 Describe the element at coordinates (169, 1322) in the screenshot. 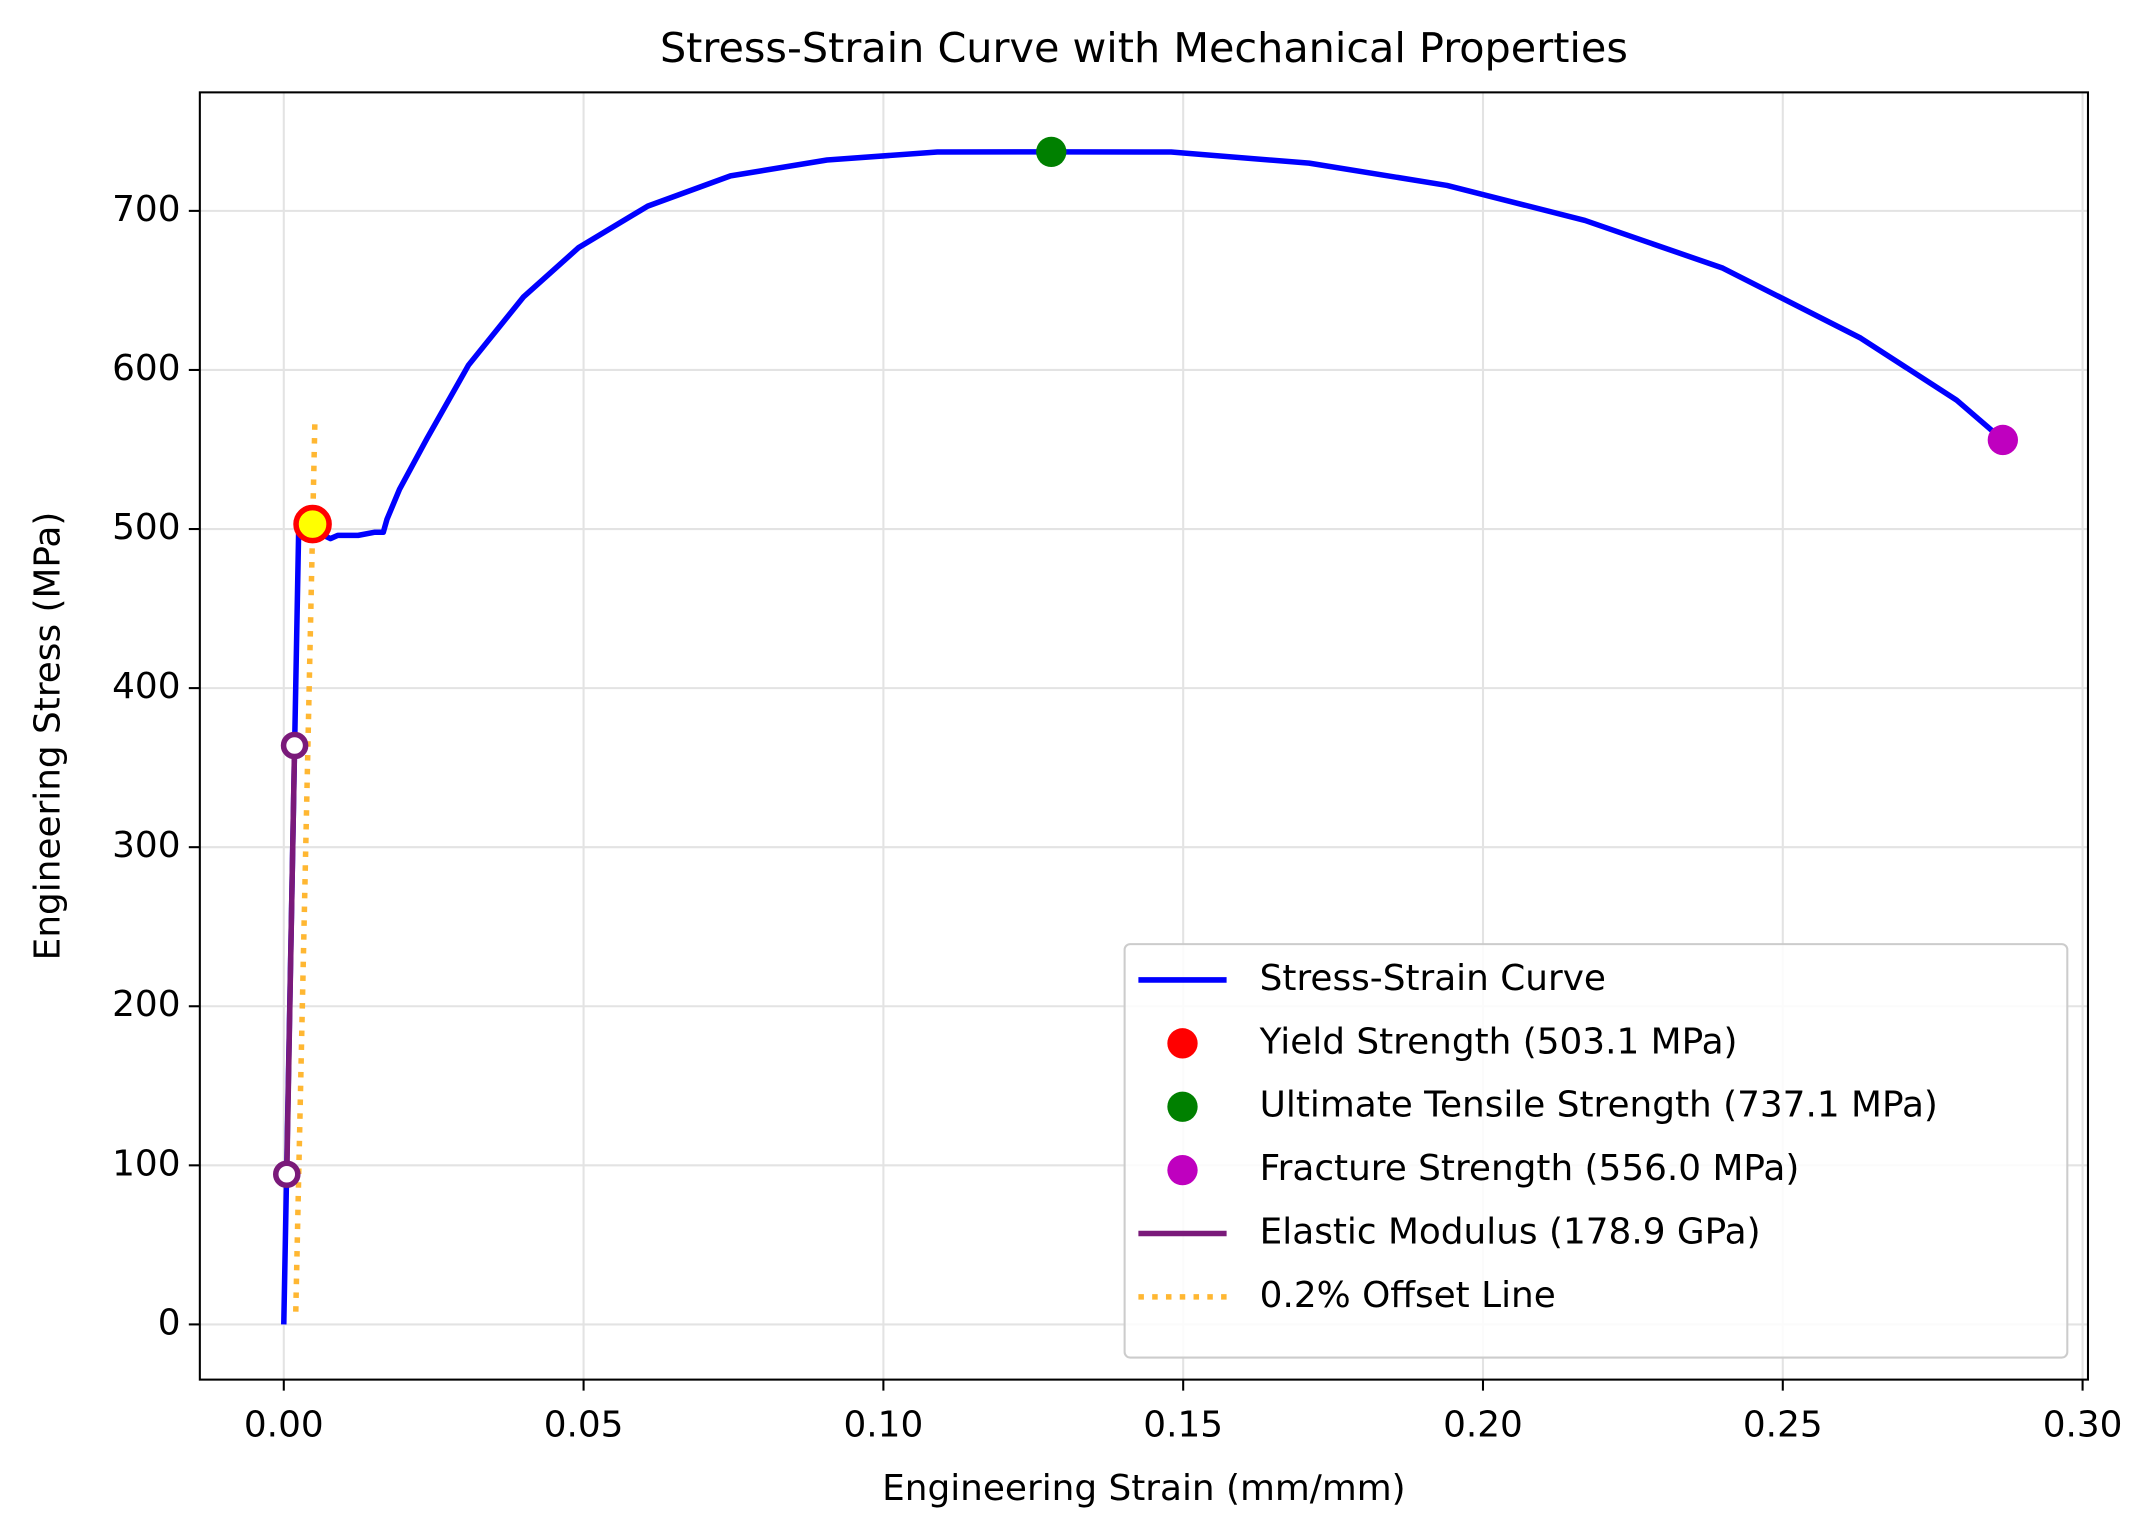

I see `y-tick-label: 0` at that location.